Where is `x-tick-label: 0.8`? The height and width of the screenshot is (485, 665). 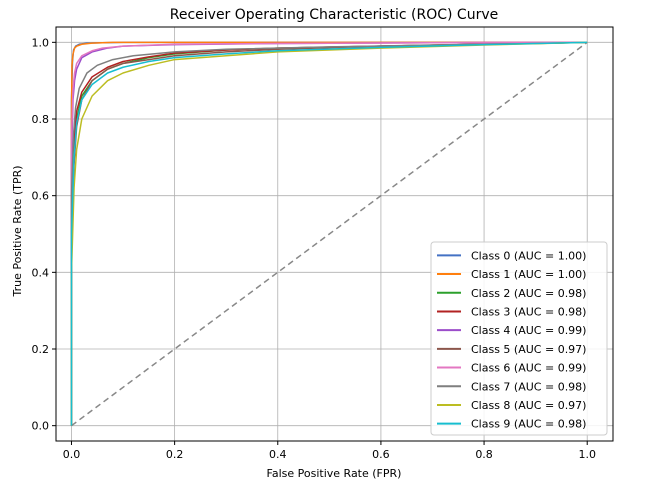
x-tick-label: 0.8 is located at coordinates (484, 454).